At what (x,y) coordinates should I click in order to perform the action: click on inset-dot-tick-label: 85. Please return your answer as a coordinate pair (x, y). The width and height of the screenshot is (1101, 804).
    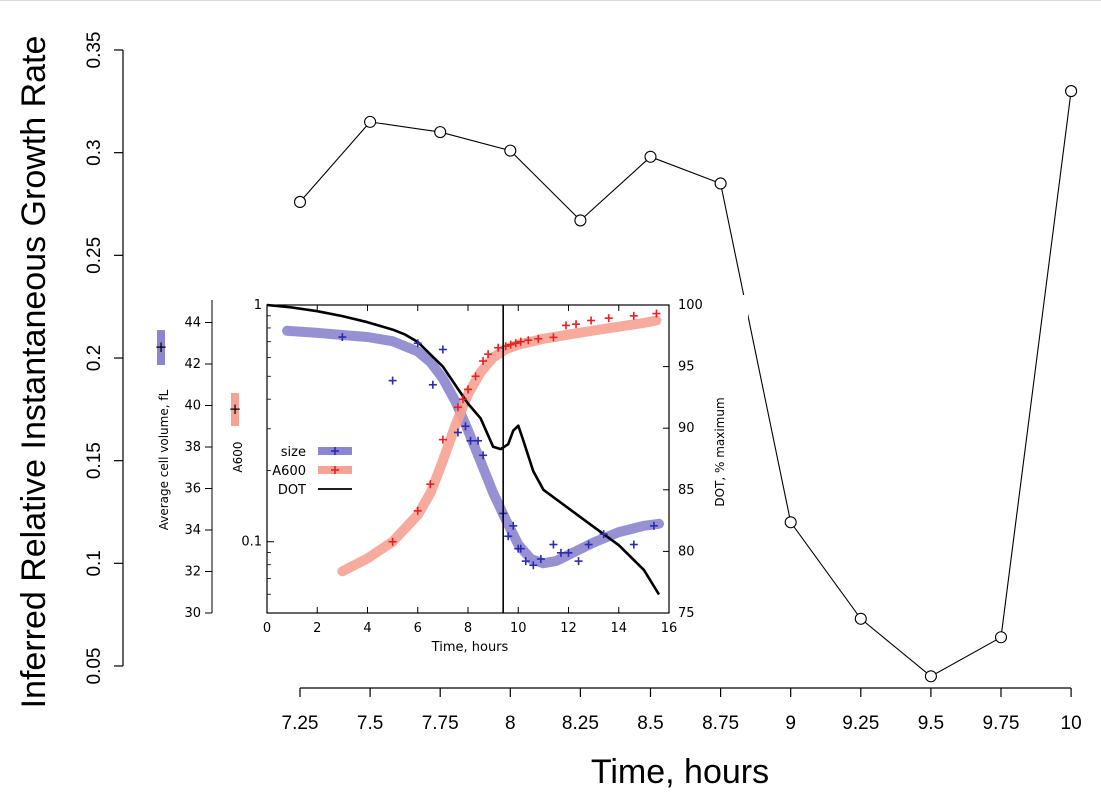
    Looking at the image, I should click on (686, 490).